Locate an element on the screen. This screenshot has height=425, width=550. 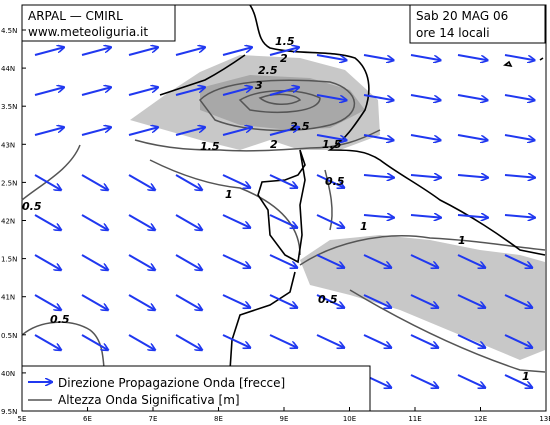
header-url: www.meteoliguria.it is located at coordinates (88, 32).